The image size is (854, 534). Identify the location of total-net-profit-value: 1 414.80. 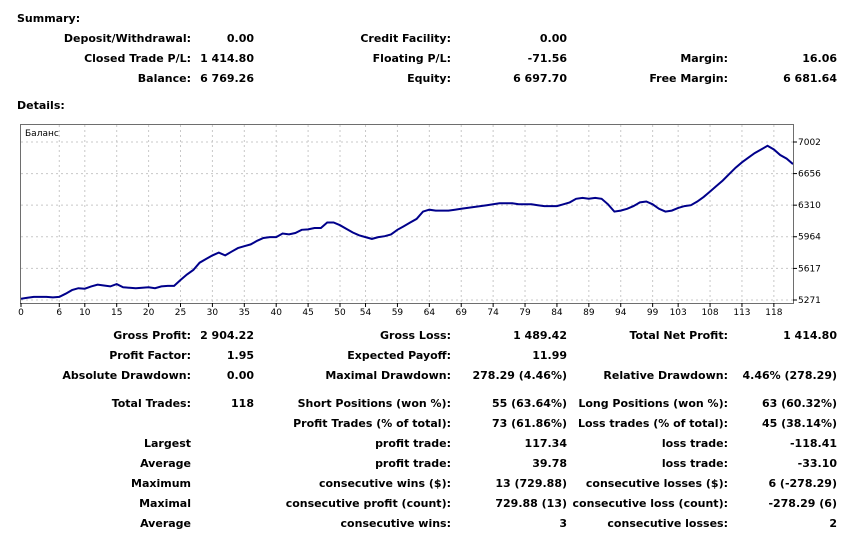
(810, 335).